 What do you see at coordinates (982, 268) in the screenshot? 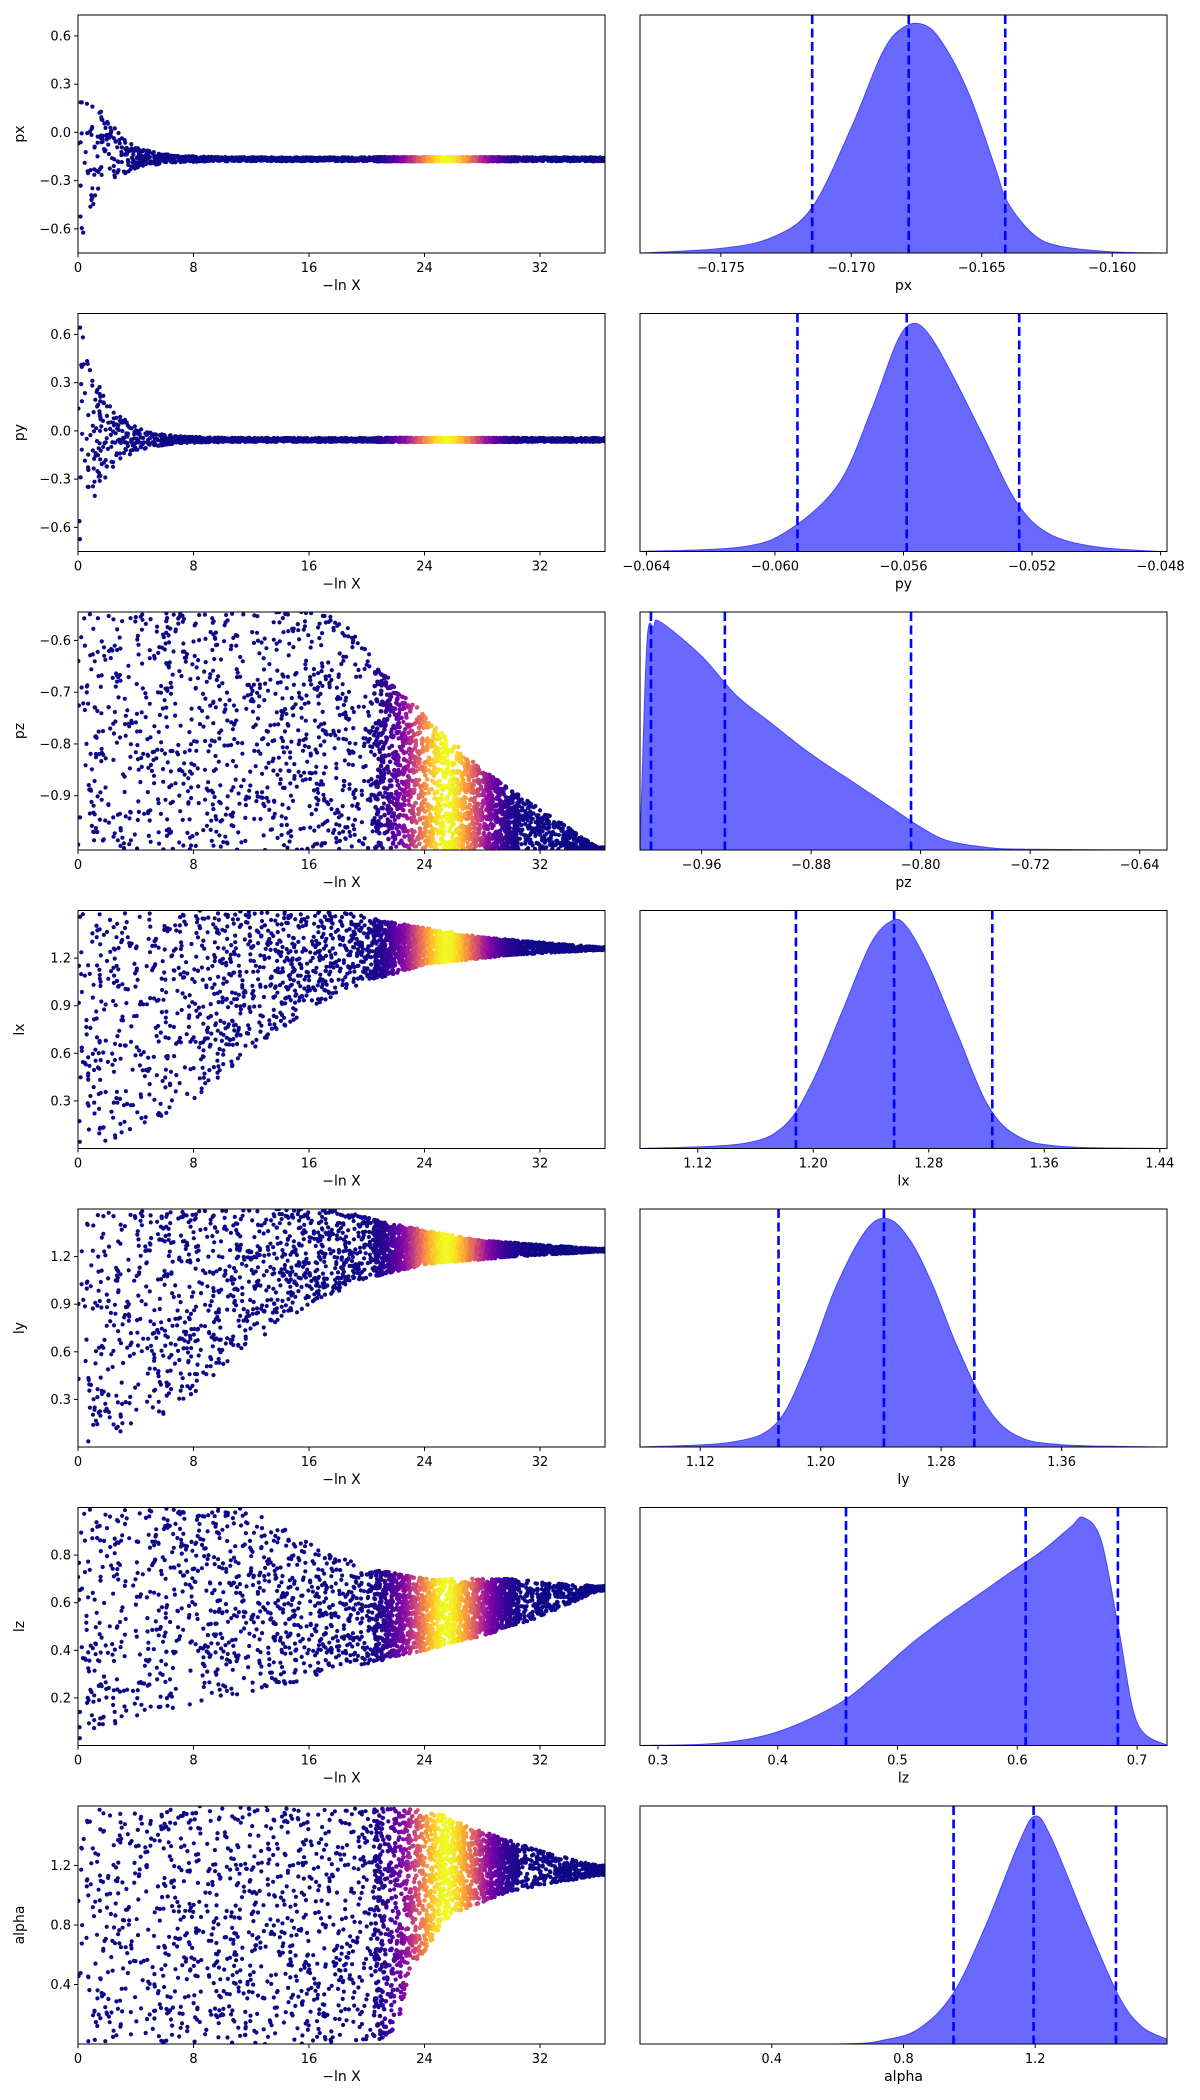
I see `posterior-px-xtick-label: −0.165` at bounding box center [982, 268].